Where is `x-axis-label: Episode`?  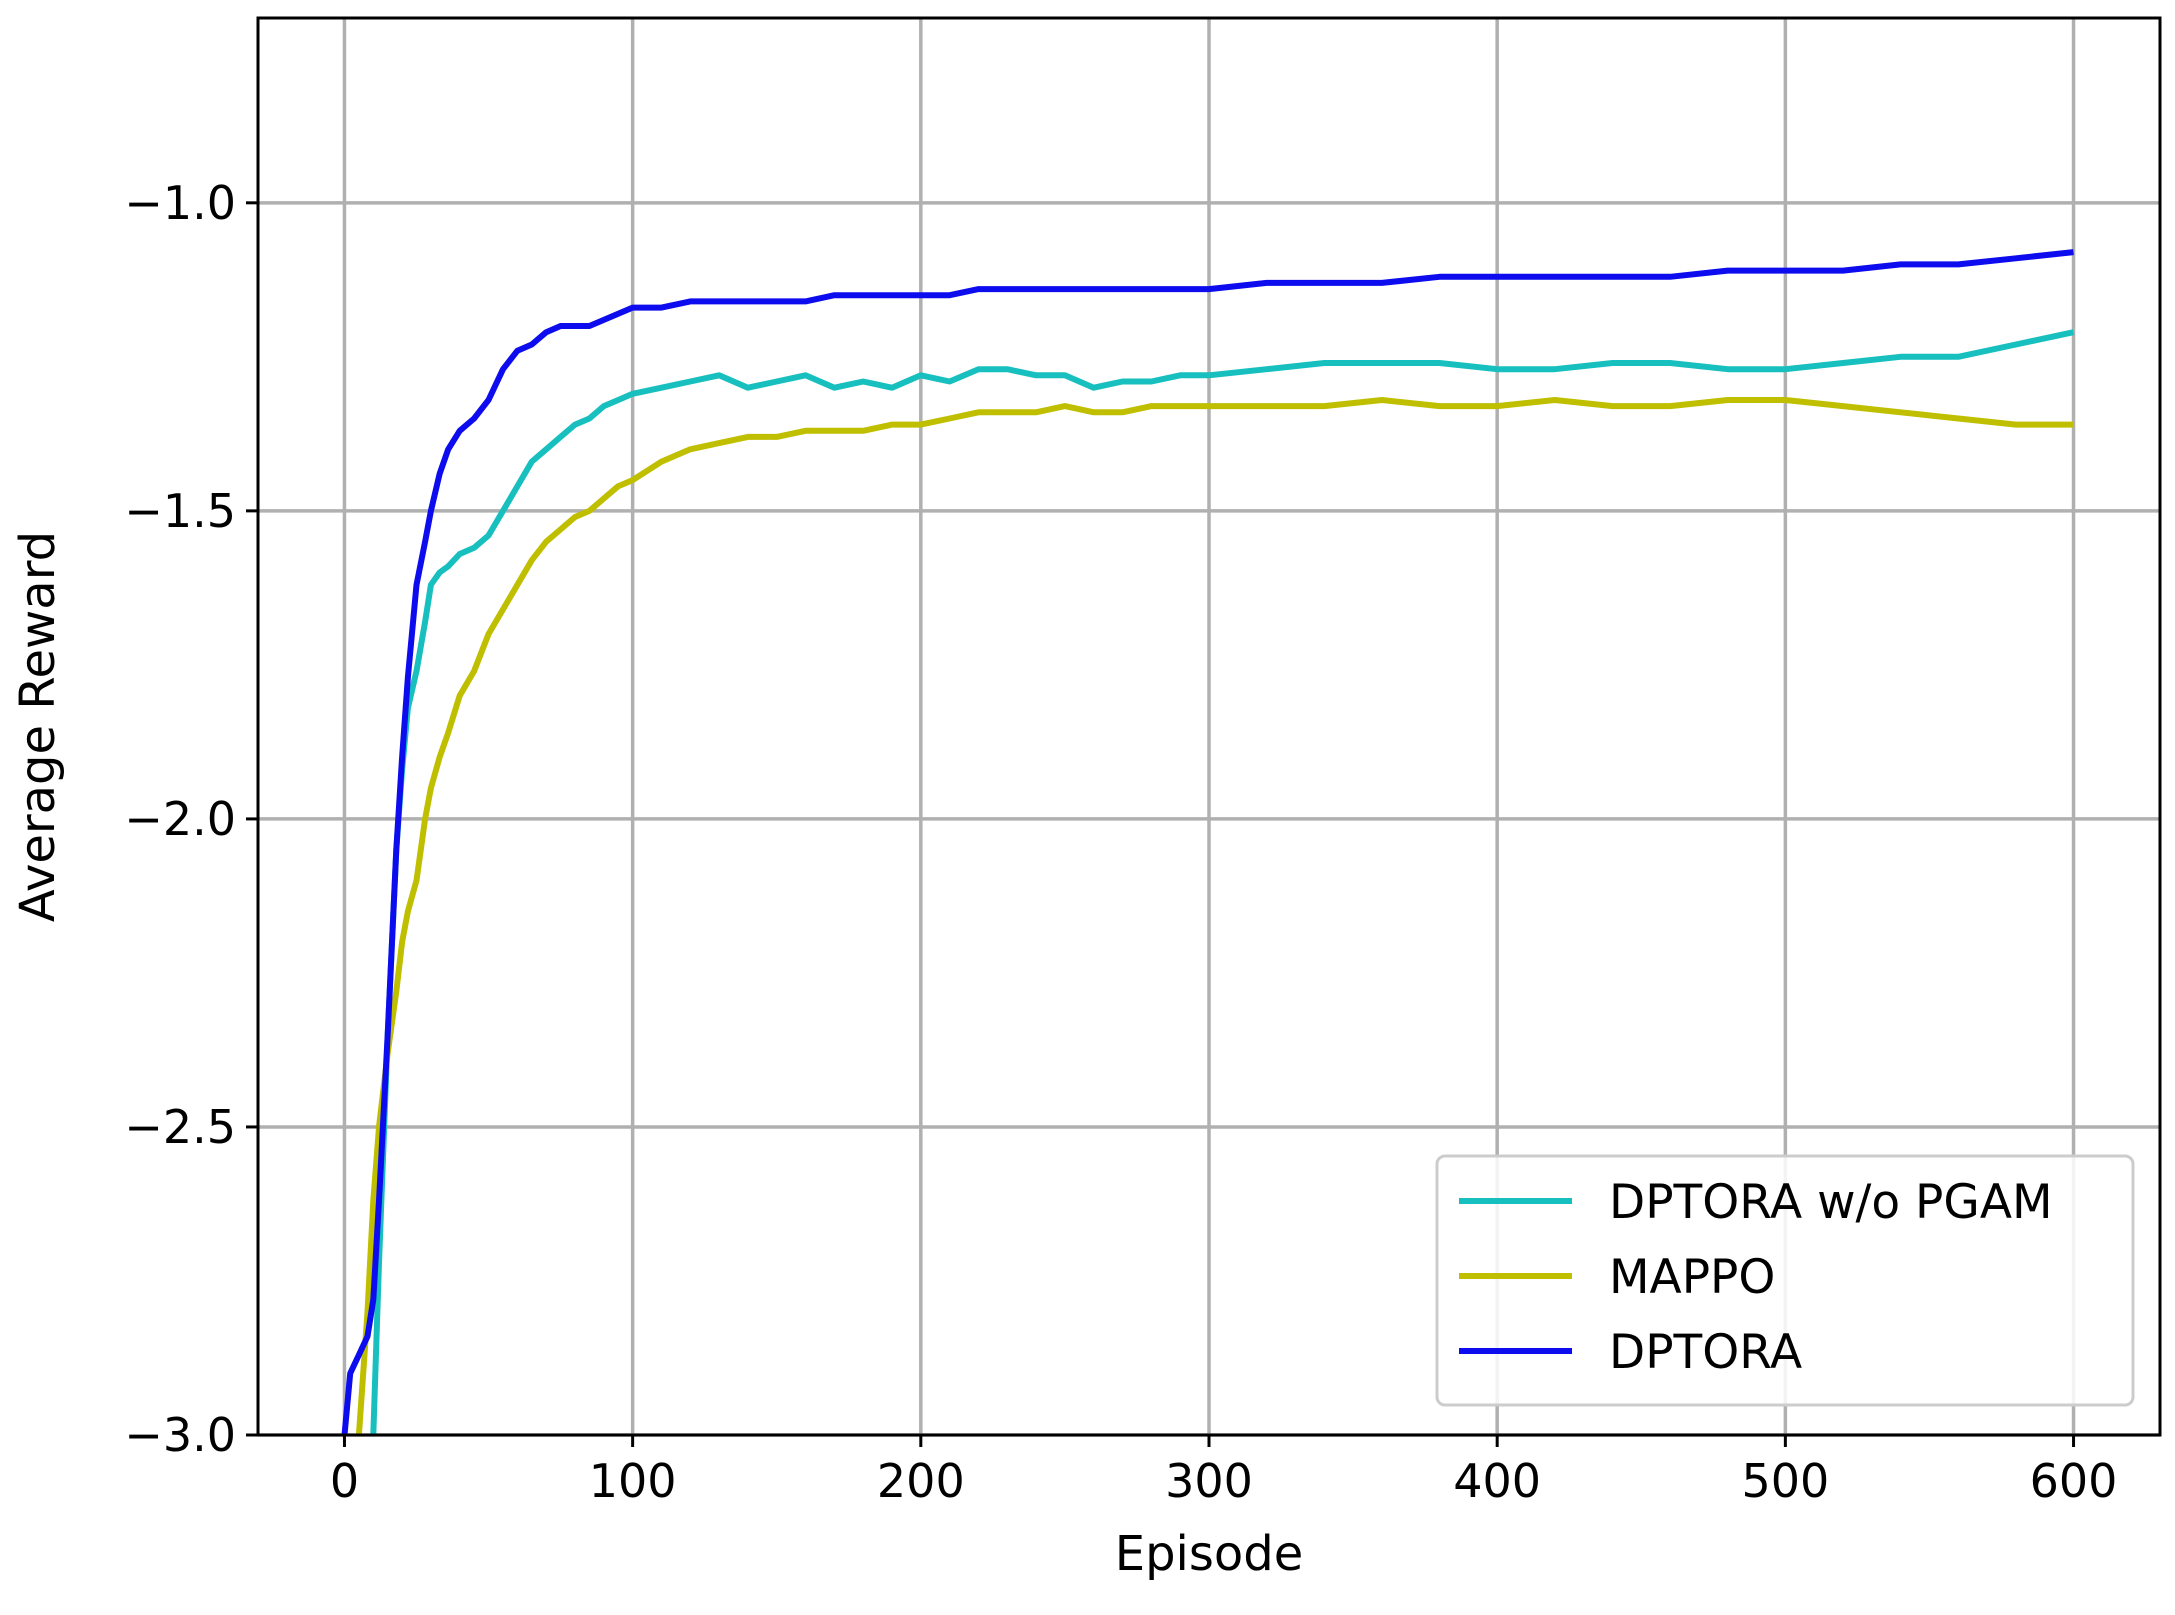
x-axis-label: Episode is located at coordinates (1209, 1554).